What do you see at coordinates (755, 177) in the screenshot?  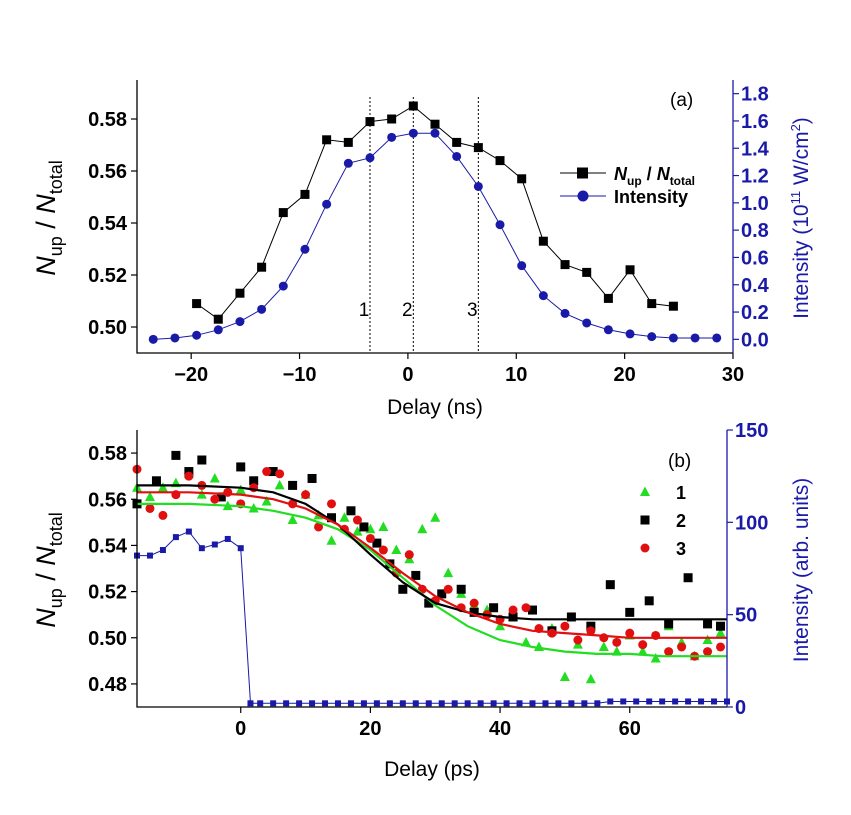 I see `right-y-tick-label: 1.2` at bounding box center [755, 177].